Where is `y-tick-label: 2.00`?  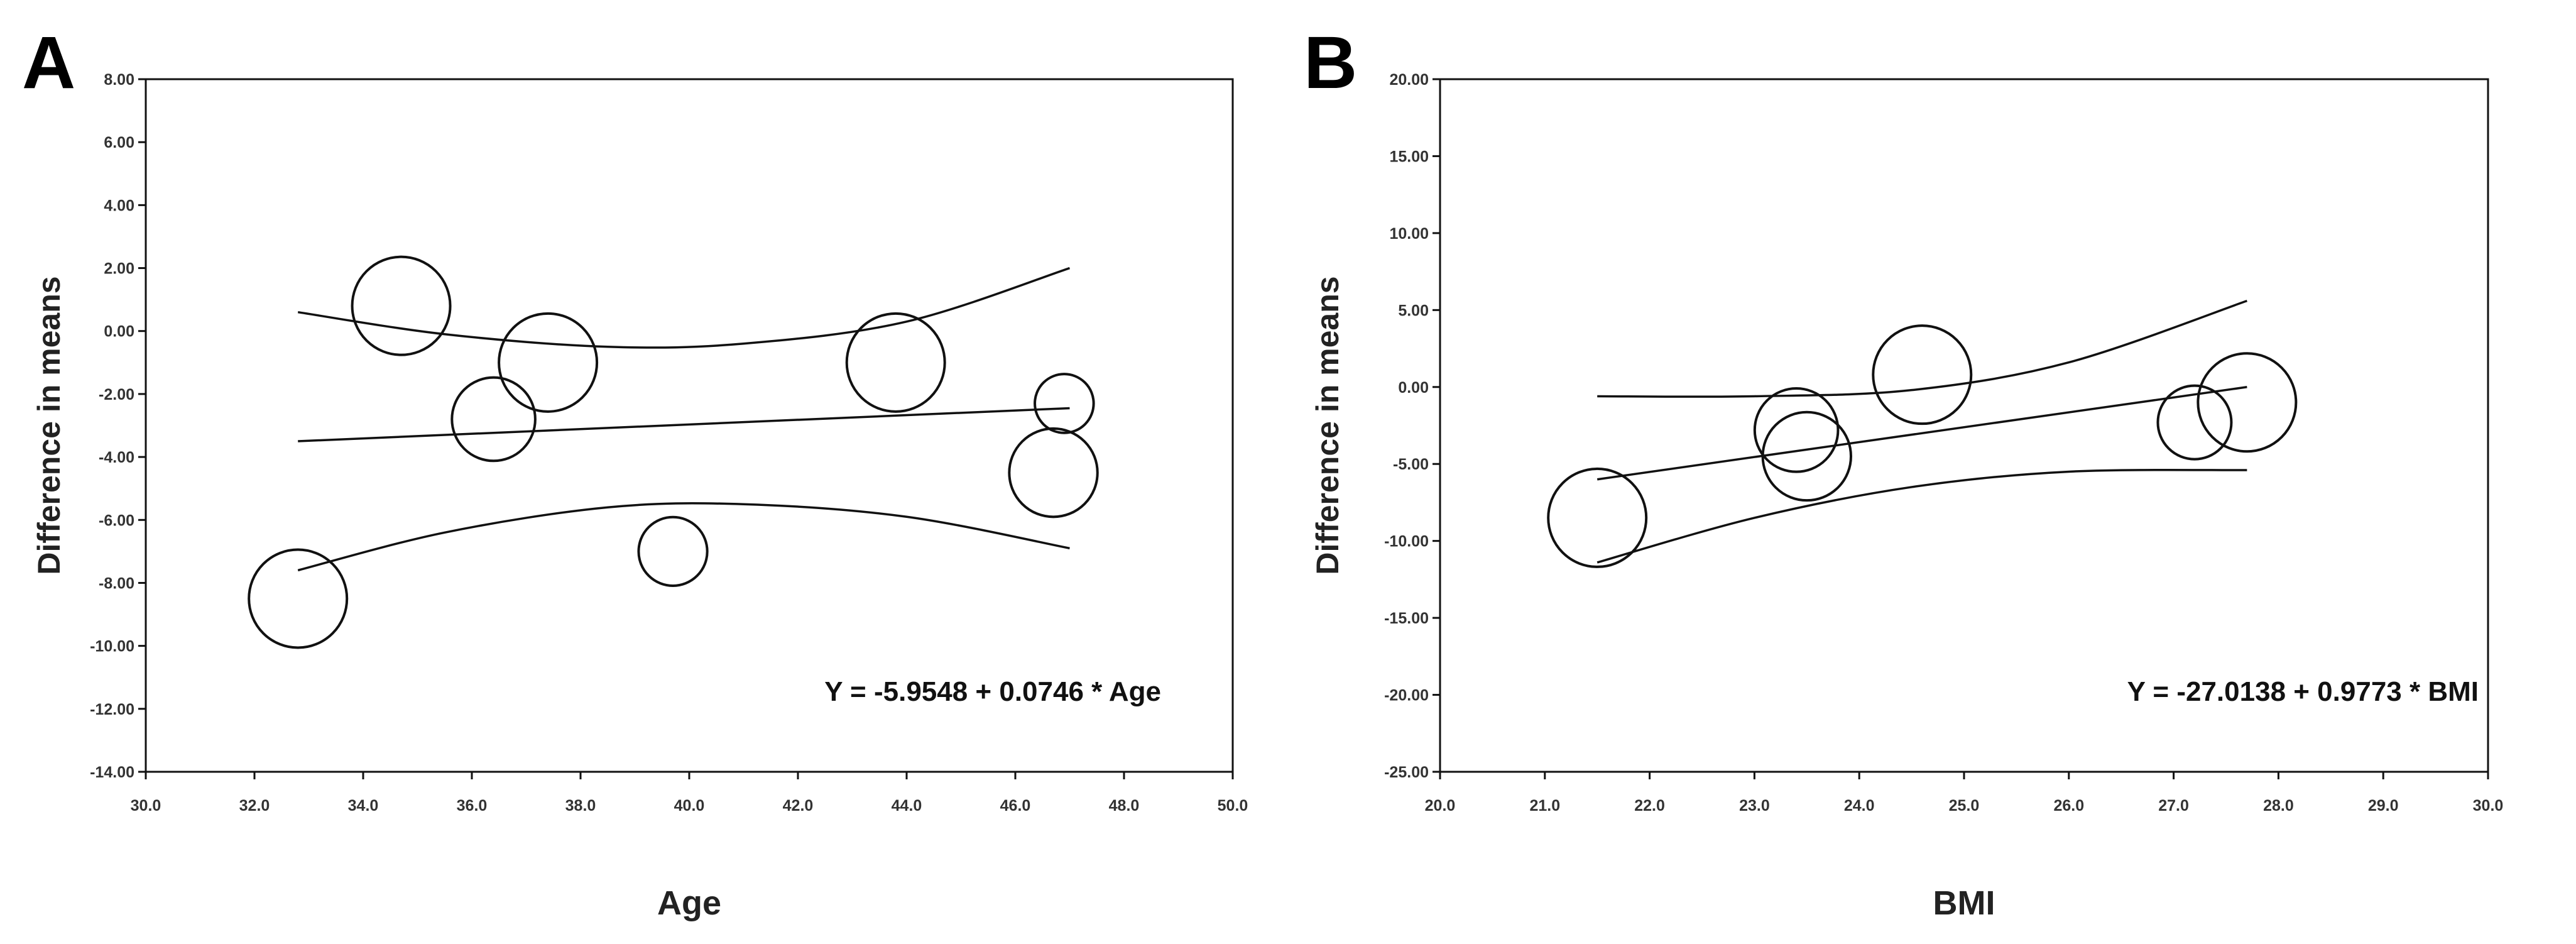
y-tick-label: 2.00 is located at coordinates (119, 269).